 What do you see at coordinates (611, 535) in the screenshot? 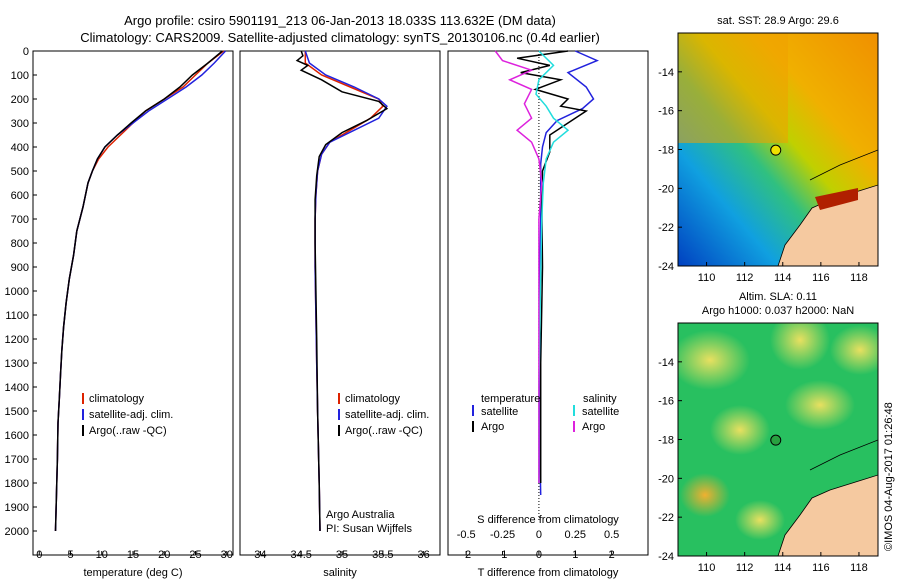
I see `s-tick-label: 0.5` at bounding box center [611, 535].